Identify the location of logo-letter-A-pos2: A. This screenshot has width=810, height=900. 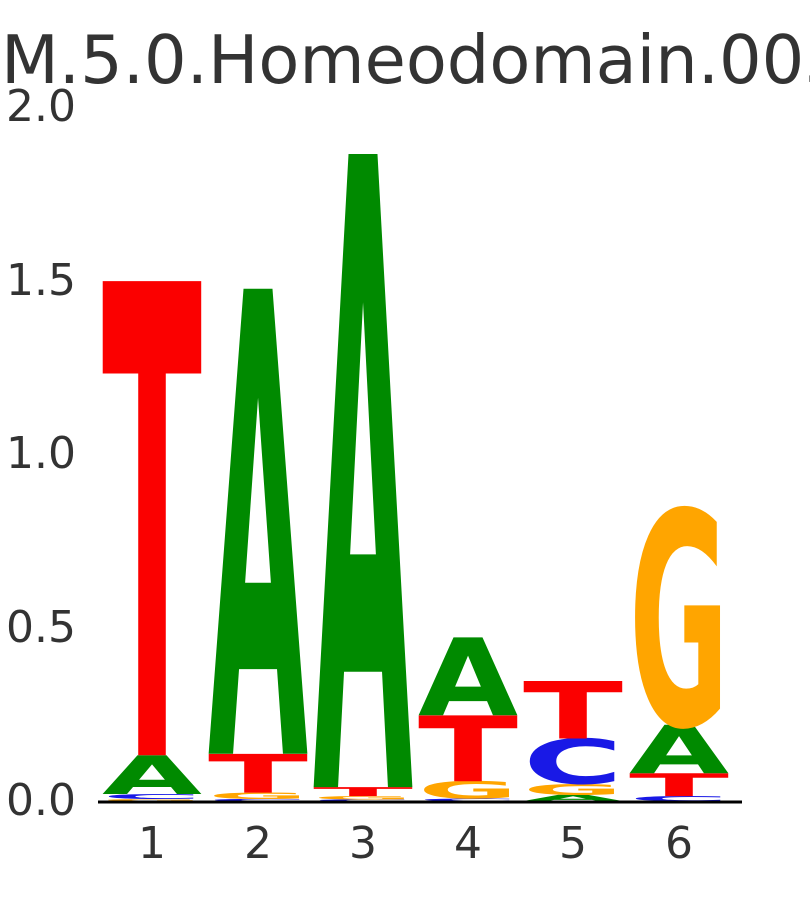
(258, 485).